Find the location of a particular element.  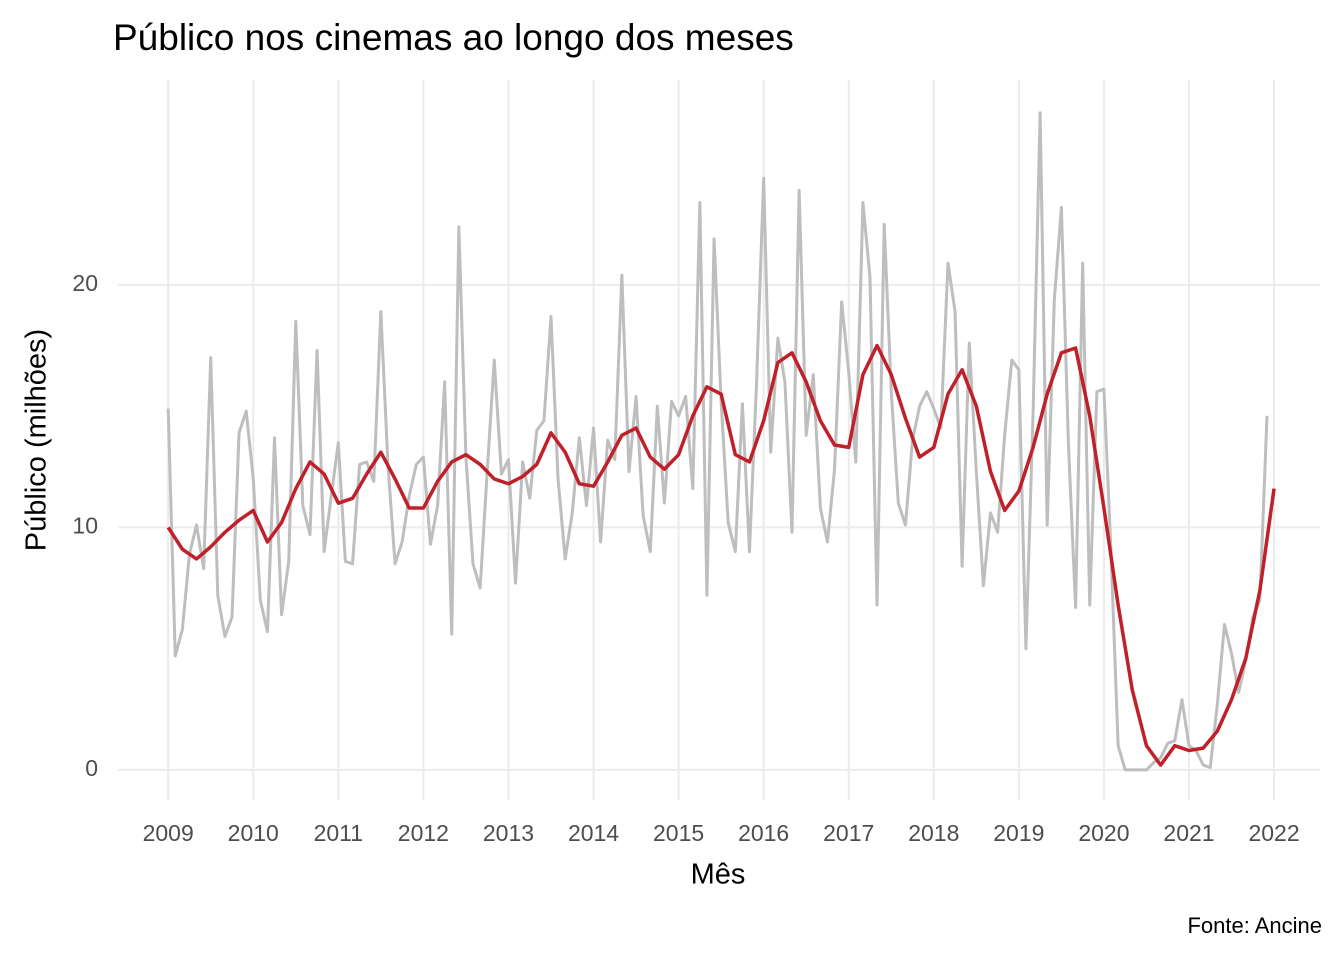

x-tick-label: 2015 is located at coordinates (678, 833).